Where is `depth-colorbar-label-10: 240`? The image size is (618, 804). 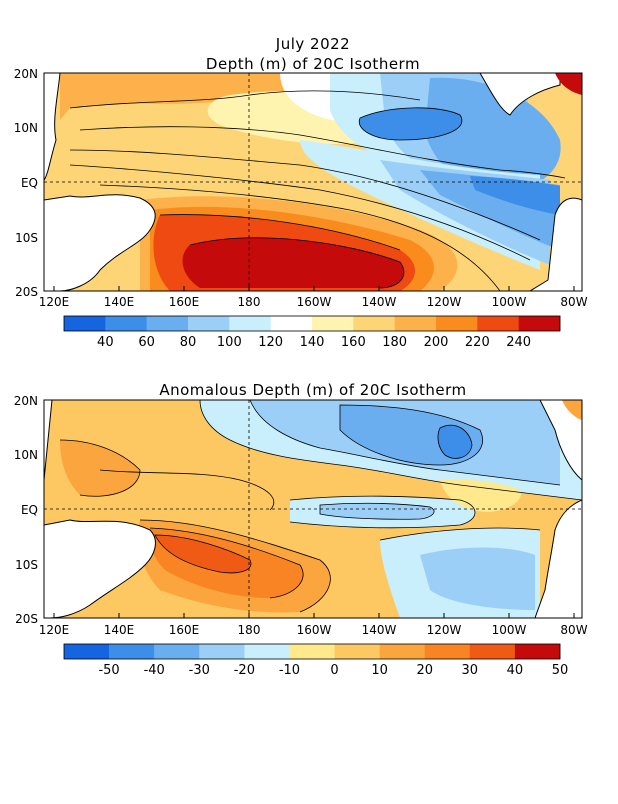 depth-colorbar-label-10: 240 is located at coordinates (518, 342).